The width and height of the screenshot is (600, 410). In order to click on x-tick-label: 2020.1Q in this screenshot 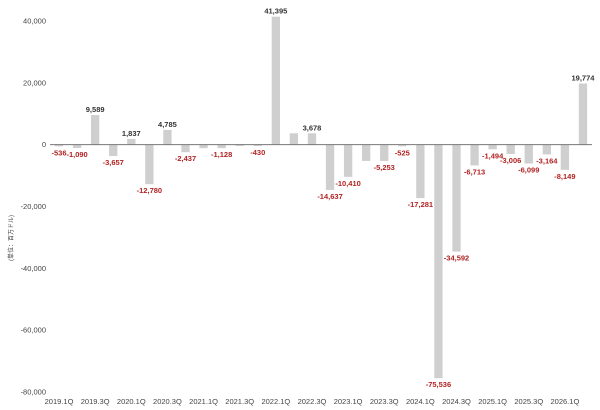, I will do `click(131, 401)`.